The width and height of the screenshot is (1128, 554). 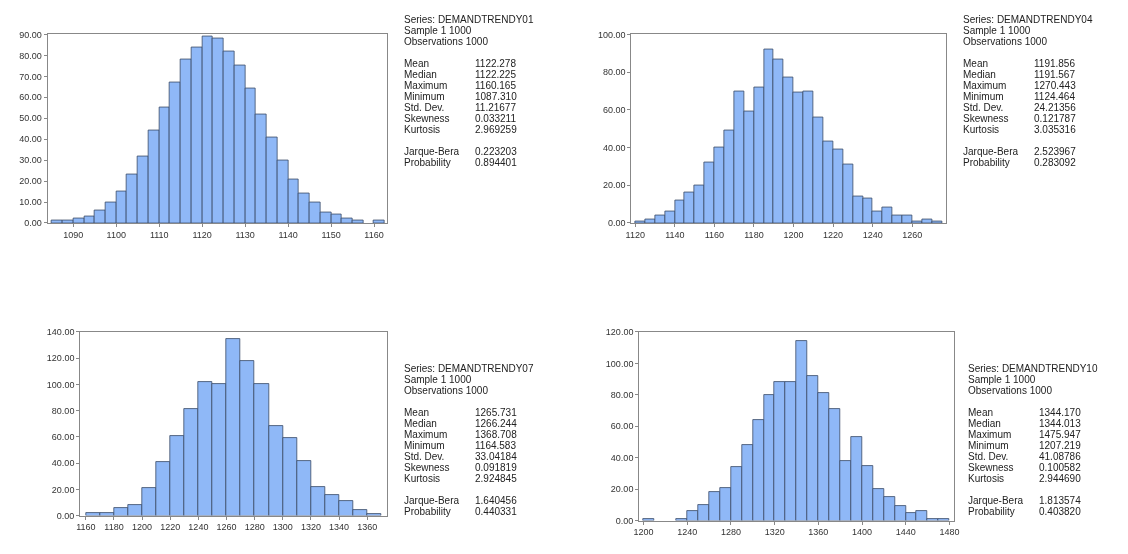 What do you see at coordinates (1055, 74) in the screenshot?
I see `text: 1191.567` at bounding box center [1055, 74].